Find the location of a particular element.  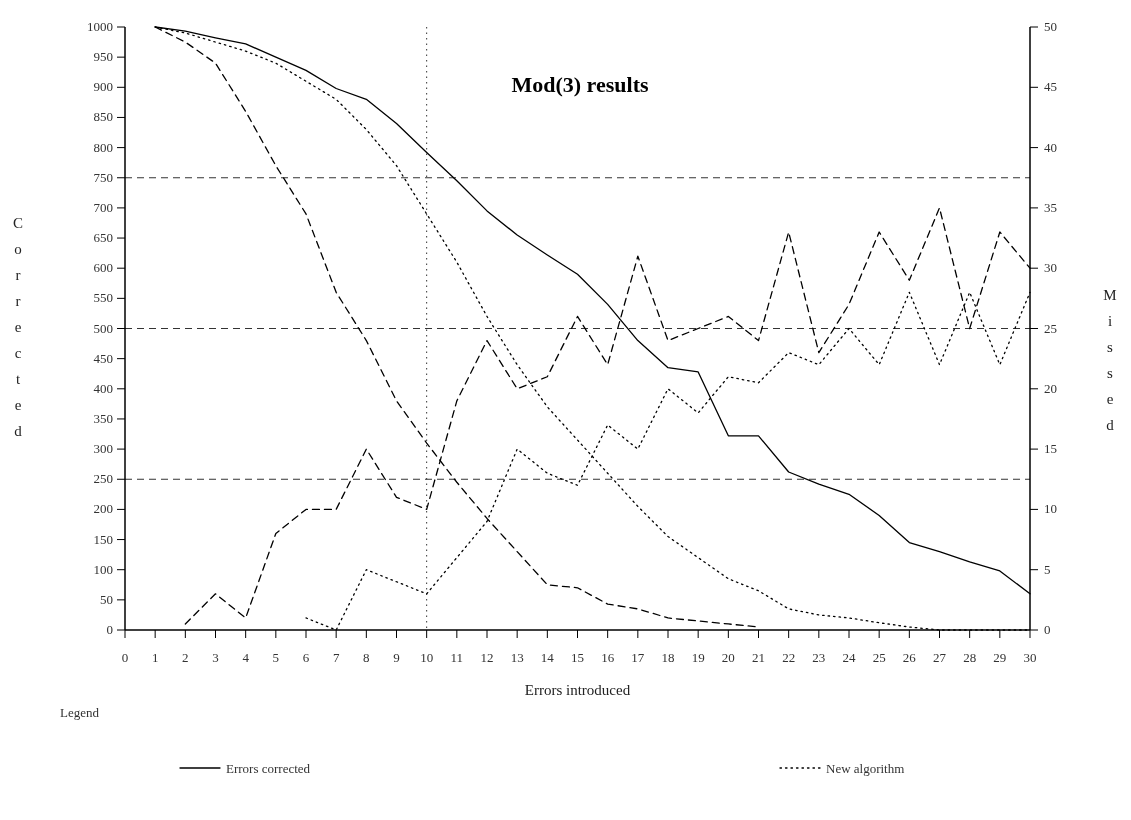

y-tick-label: 850 is located at coordinates (103, 117).